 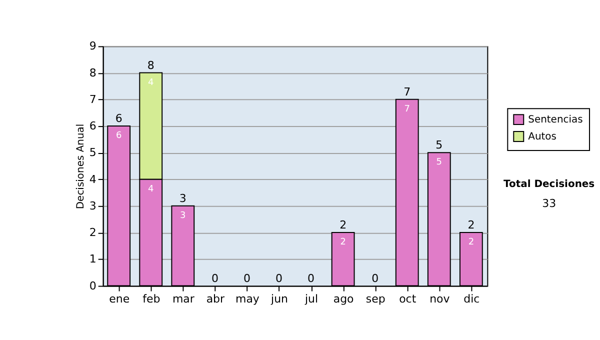 What do you see at coordinates (472, 299) in the screenshot?
I see `x-tick-label: dic` at bounding box center [472, 299].